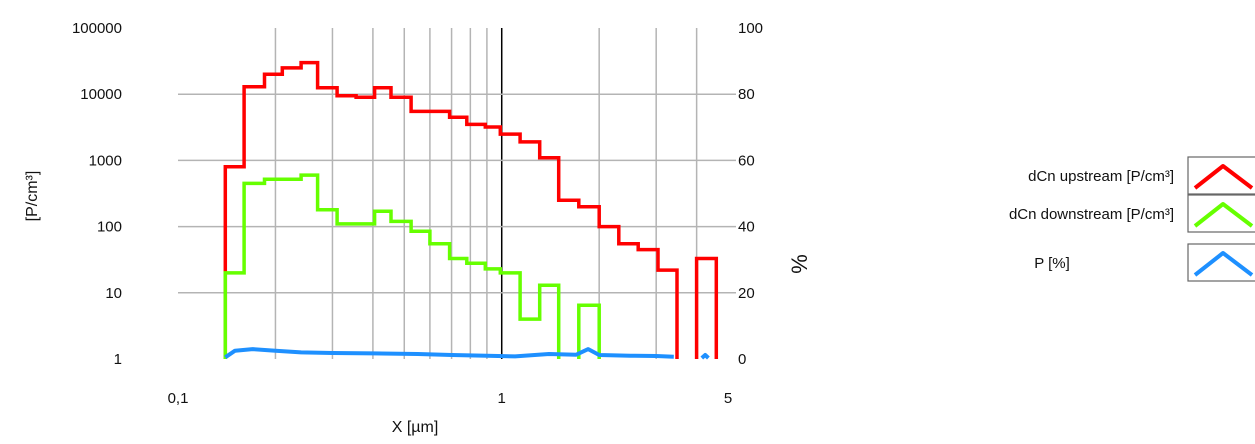  What do you see at coordinates (746, 293) in the screenshot?
I see `y-right-tick-label: 20` at bounding box center [746, 293].